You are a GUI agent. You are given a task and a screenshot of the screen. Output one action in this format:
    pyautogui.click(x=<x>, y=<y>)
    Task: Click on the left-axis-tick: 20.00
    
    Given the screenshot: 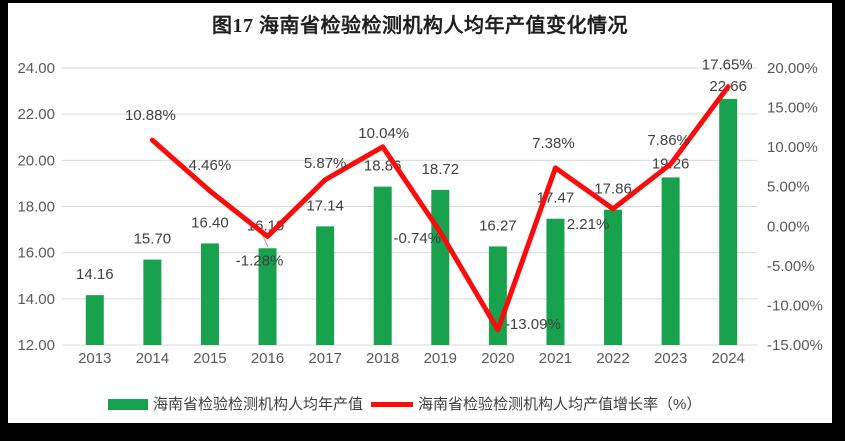 What is the action you would take?
    pyautogui.click(x=36, y=160)
    